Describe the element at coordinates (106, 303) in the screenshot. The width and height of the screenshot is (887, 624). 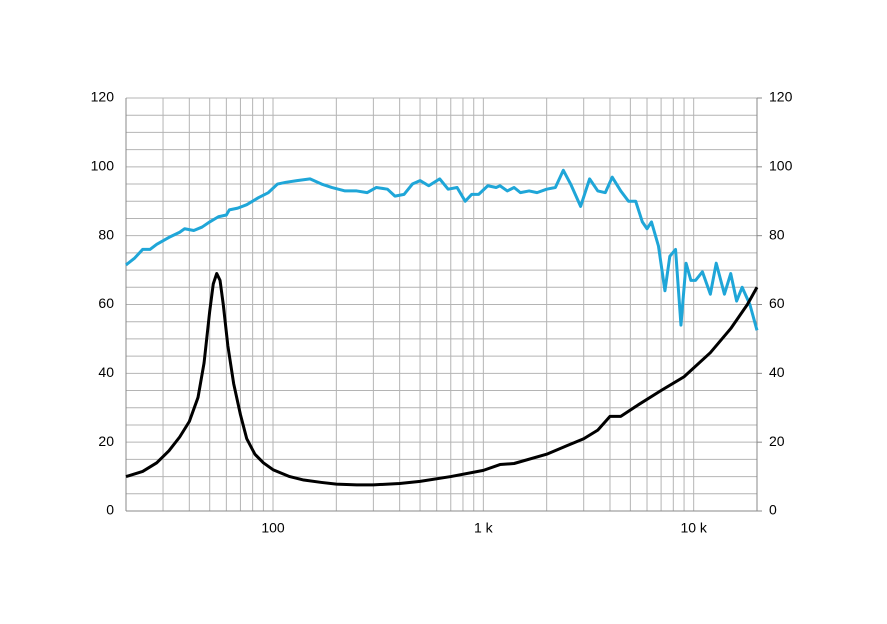
I see `y-tick-label: 60` at that location.